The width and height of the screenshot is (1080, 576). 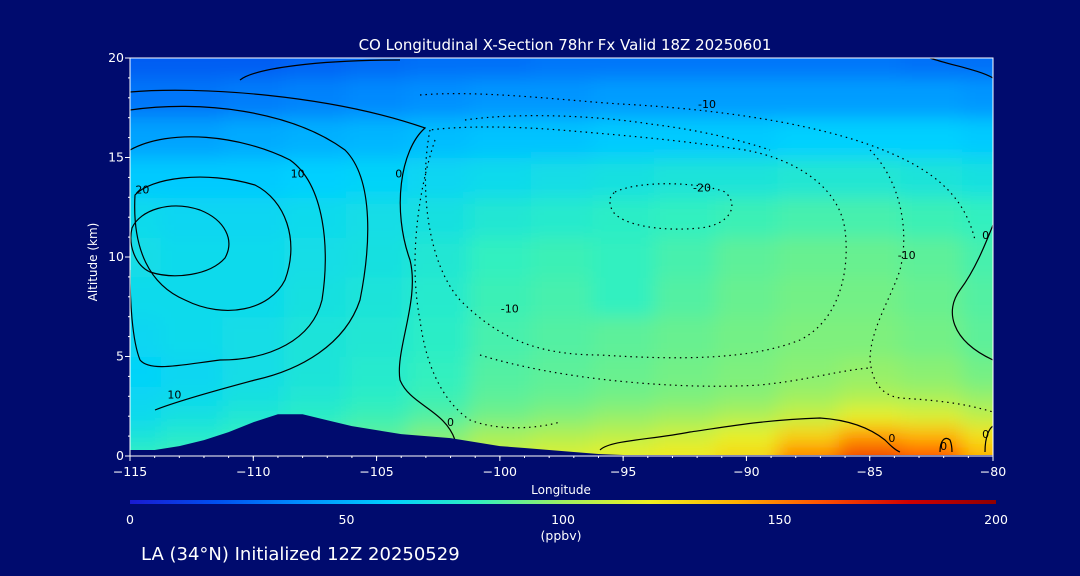 What do you see at coordinates (174, 394) in the screenshot?
I see `contour-label: 10` at bounding box center [174, 394].